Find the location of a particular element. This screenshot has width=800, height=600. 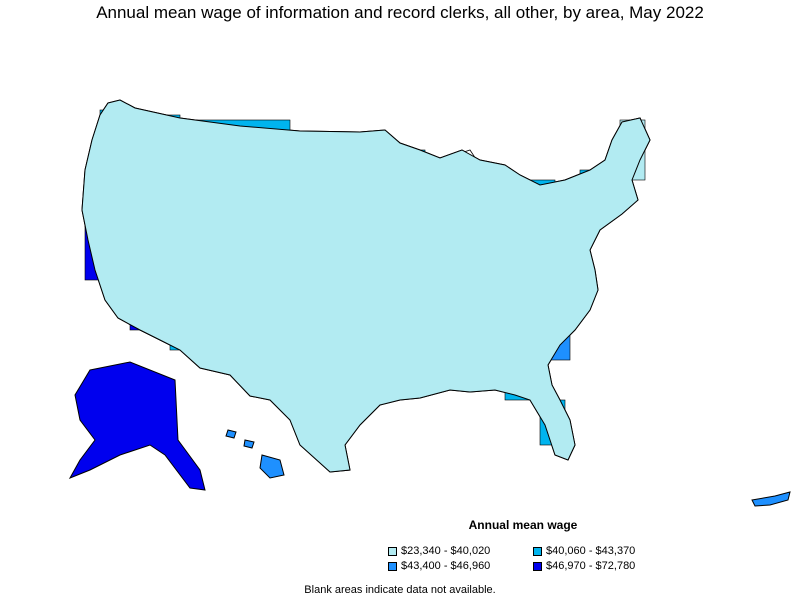

legend-item-1: $23,340 - $40,020 is located at coordinates (439, 551).